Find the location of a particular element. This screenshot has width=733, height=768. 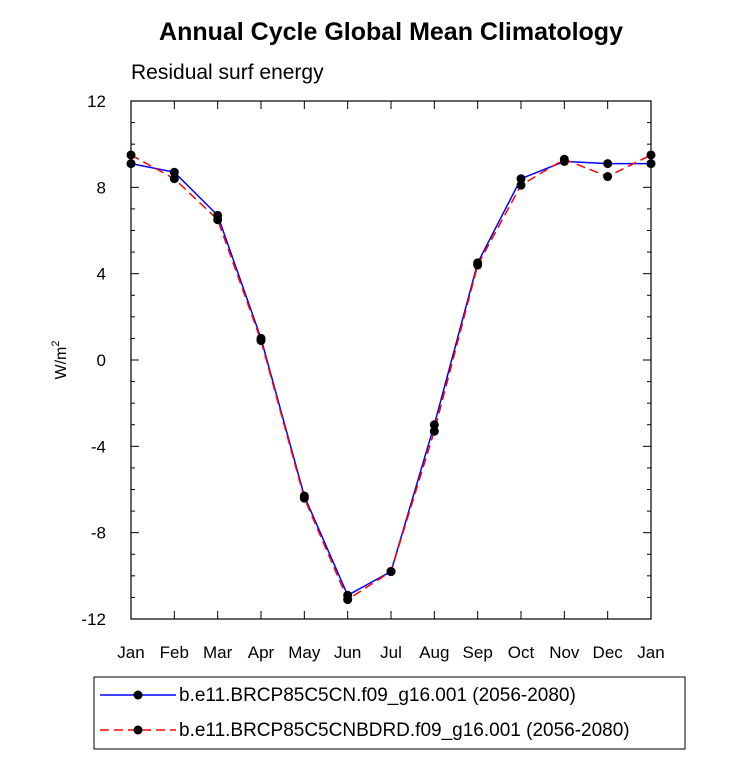

x-tick-label: Oct is located at coordinates (521, 652).